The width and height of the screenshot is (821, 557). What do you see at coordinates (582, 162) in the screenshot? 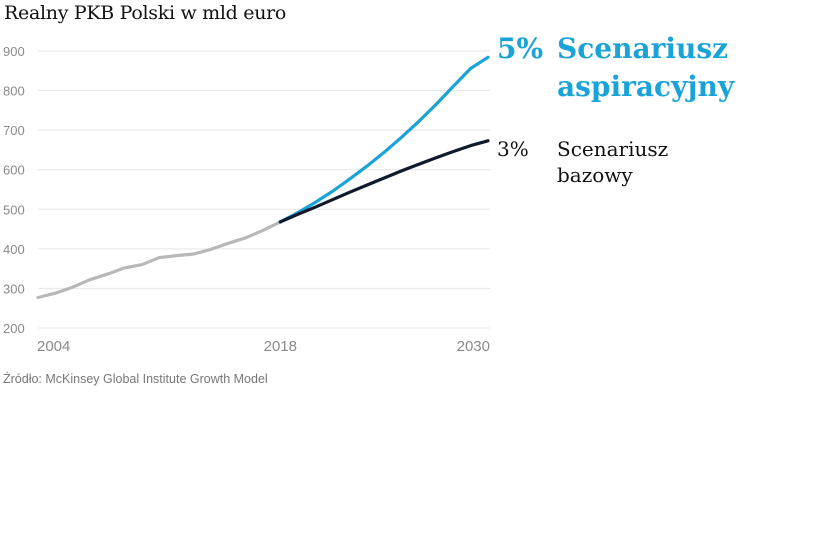
I see `label-scenario-base: 3% Scenariusz bazowy` at bounding box center [582, 162].